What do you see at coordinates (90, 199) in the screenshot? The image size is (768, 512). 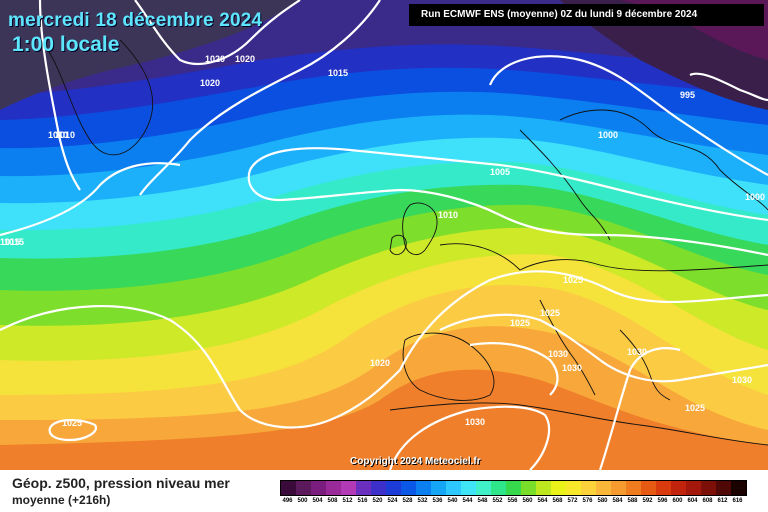 I see `isobar-1015-west` at bounding box center [90, 199].